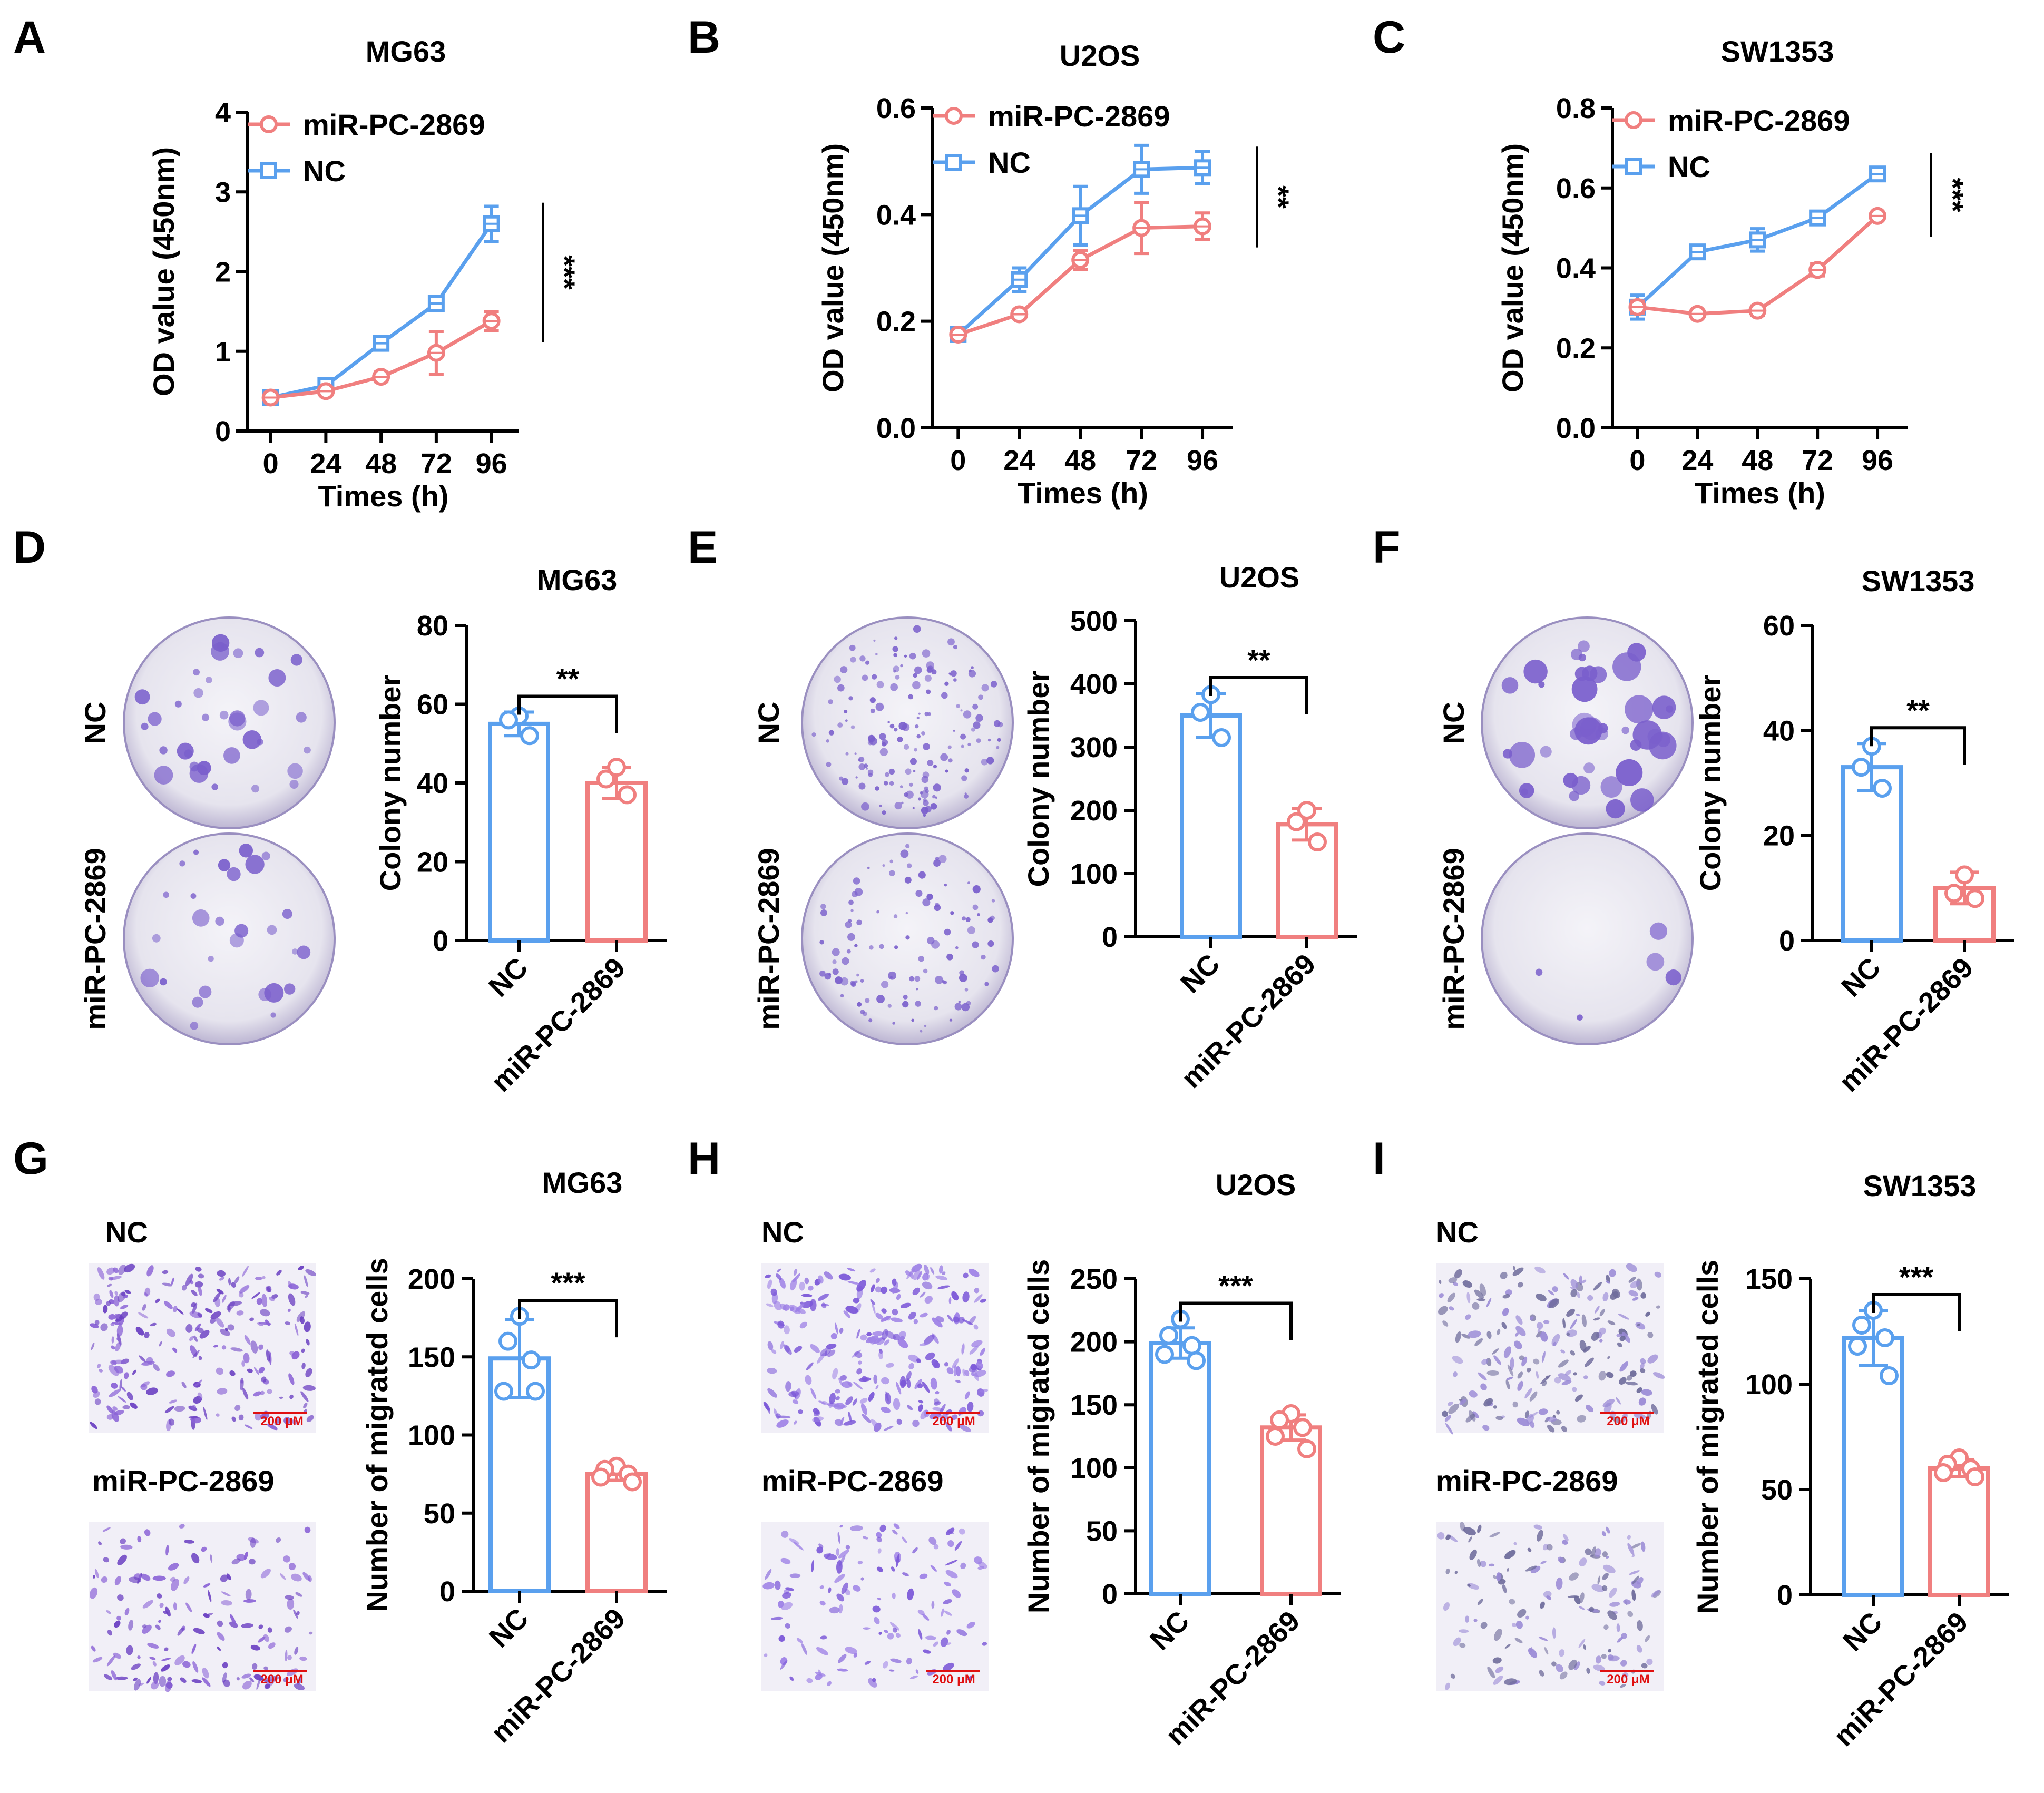 The image size is (2044, 1793). Describe the element at coordinates (223, 352) in the screenshot. I see `y-tick-label: 1` at that location.